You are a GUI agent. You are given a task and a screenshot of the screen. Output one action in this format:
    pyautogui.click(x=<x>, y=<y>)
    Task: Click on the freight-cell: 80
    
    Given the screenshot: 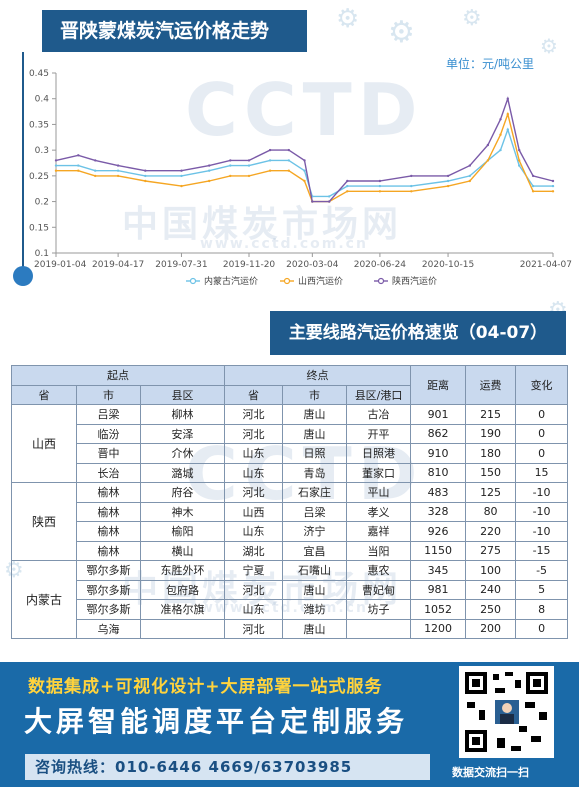 What is the action you would take?
    pyautogui.click(x=491, y=511)
    